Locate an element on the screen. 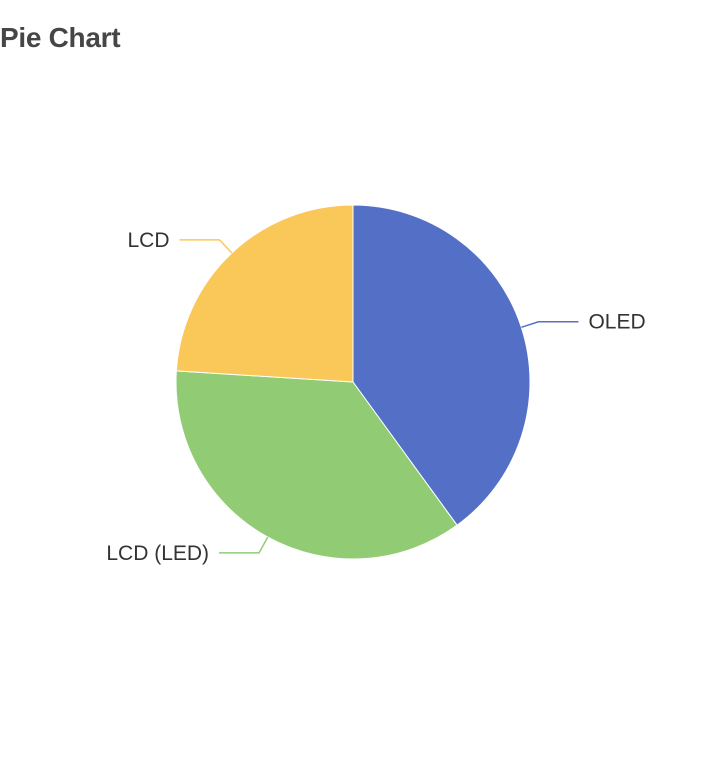 Image resolution: width=706 pixels, height=764 pixels. leader-line-oled is located at coordinates (550, 324).